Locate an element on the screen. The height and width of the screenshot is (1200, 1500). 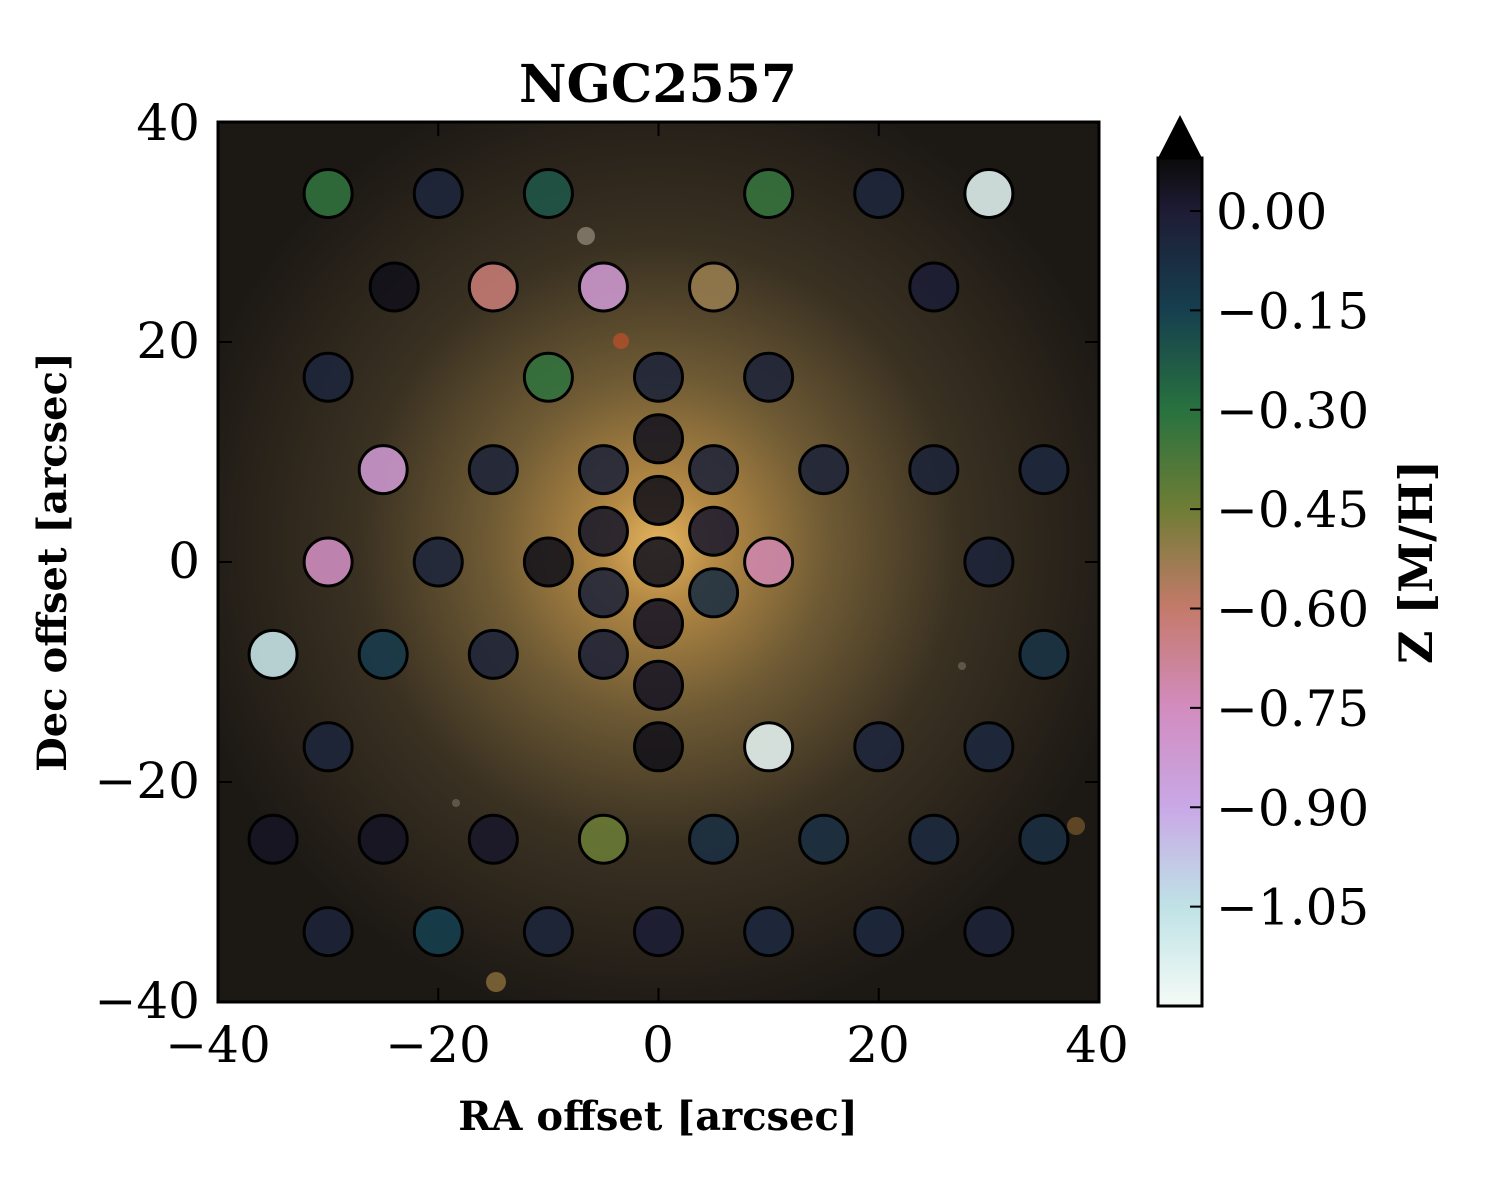
colorbar-label: Z [M/H] is located at coordinates (1416, 562).